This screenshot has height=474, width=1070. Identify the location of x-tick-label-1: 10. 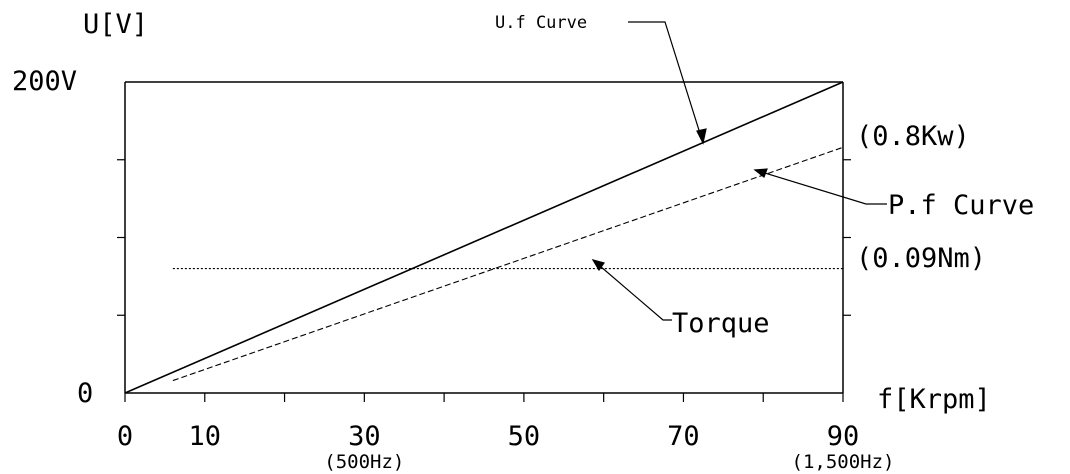
(205, 436).